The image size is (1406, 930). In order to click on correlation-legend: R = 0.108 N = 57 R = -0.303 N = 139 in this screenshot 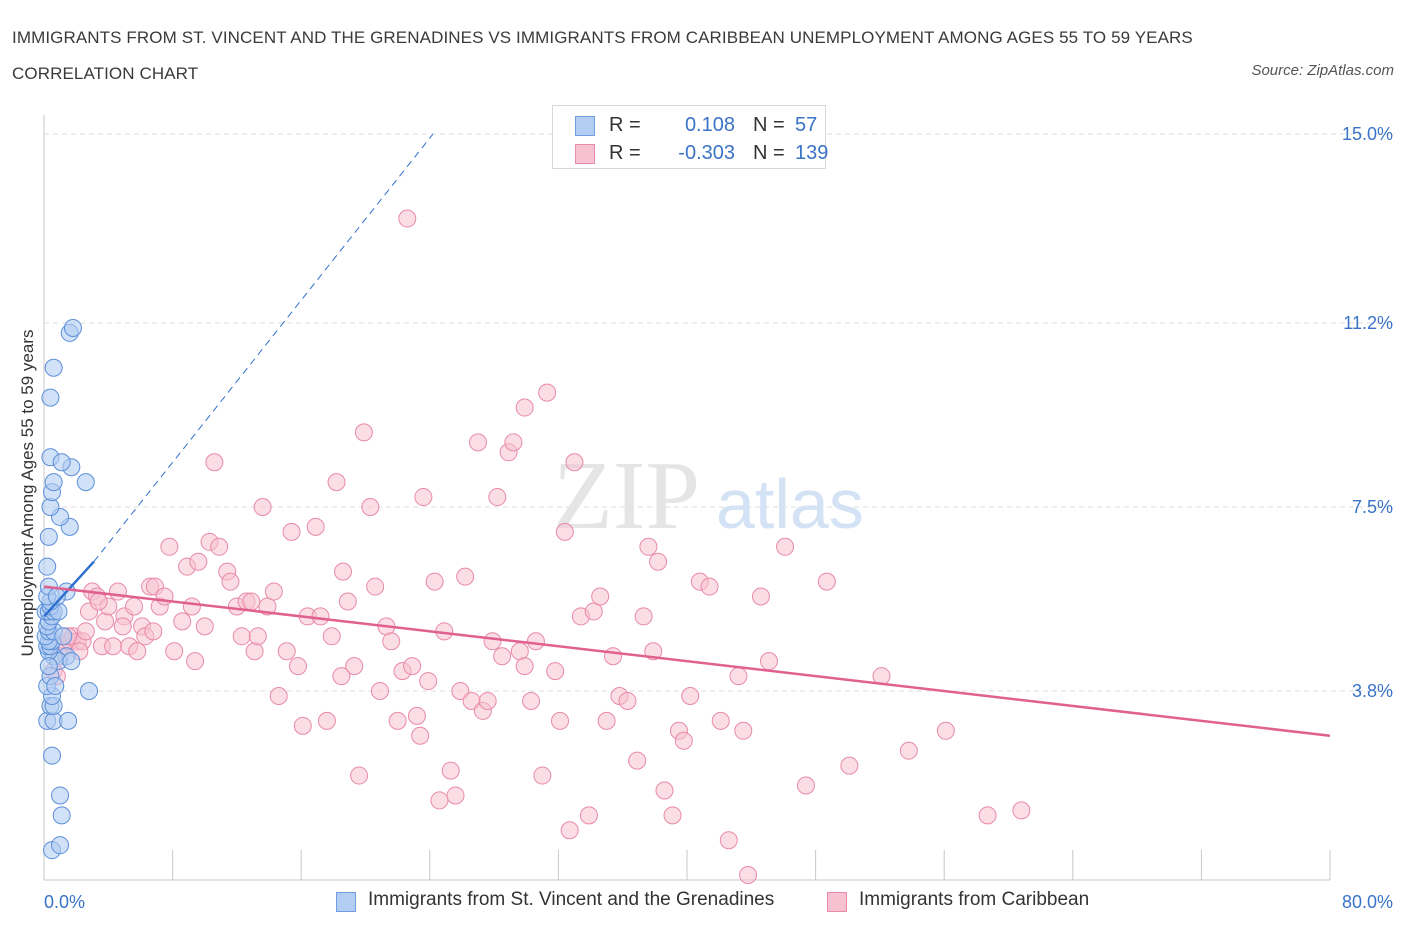, I will do `click(690, 137)`.